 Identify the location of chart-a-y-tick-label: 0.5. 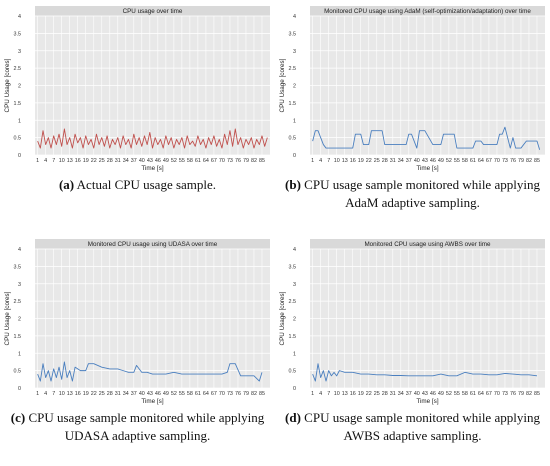
(18, 139).